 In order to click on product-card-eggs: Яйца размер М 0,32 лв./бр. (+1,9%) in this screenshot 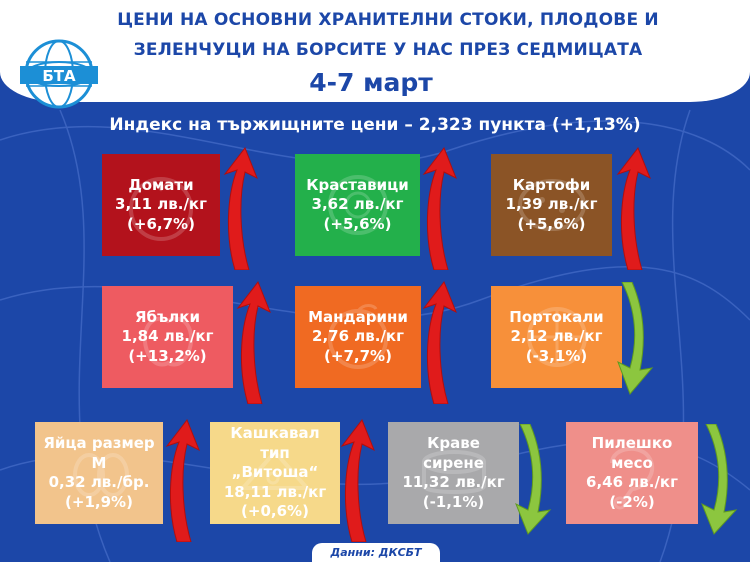, I will do `click(99, 473)`.